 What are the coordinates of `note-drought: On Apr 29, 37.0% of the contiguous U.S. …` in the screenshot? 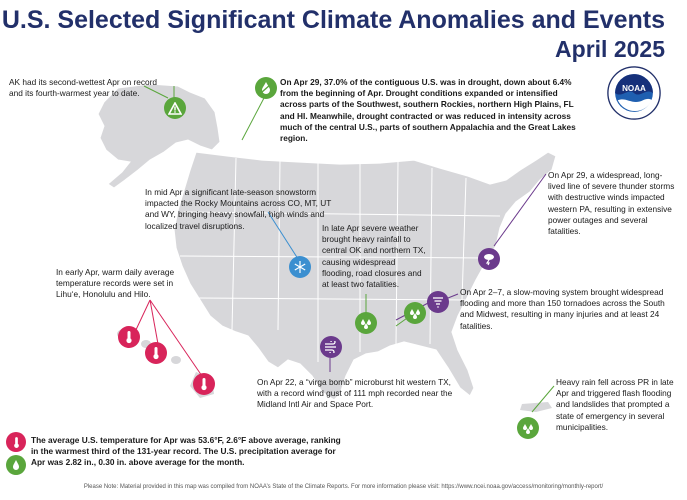 It's located at (428, 110).